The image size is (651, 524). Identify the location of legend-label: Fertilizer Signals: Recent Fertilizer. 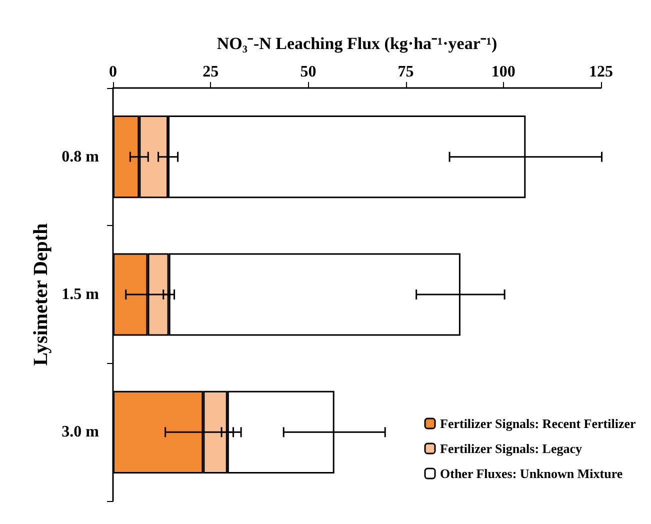
(538, 423).